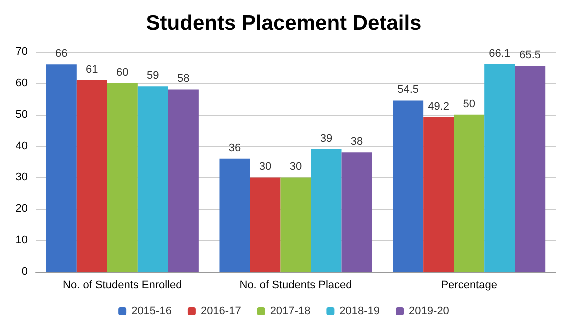 The image size is (568, 330). What do you see at coordinates (22, 240) in the screenshot?
I see `y-tick-label: 10` at bounding box center [22, 240].